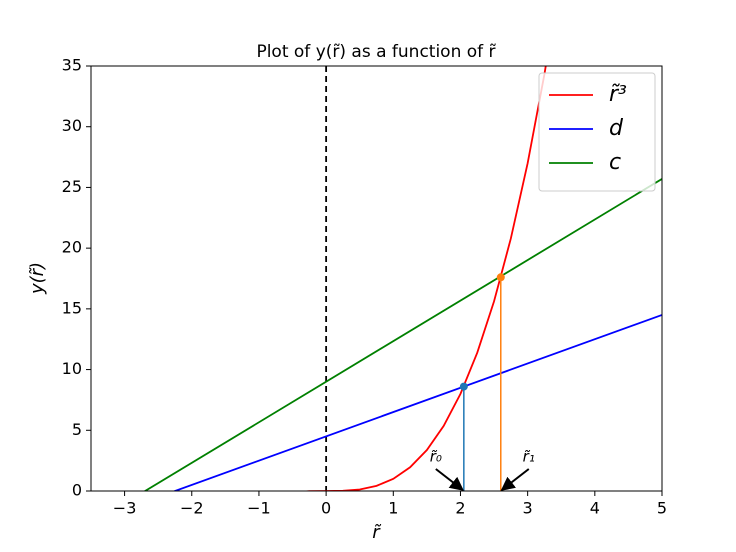  Describe the element at coordinates (615, 162) in the screenshot. I see `legend-label: c` at that location.